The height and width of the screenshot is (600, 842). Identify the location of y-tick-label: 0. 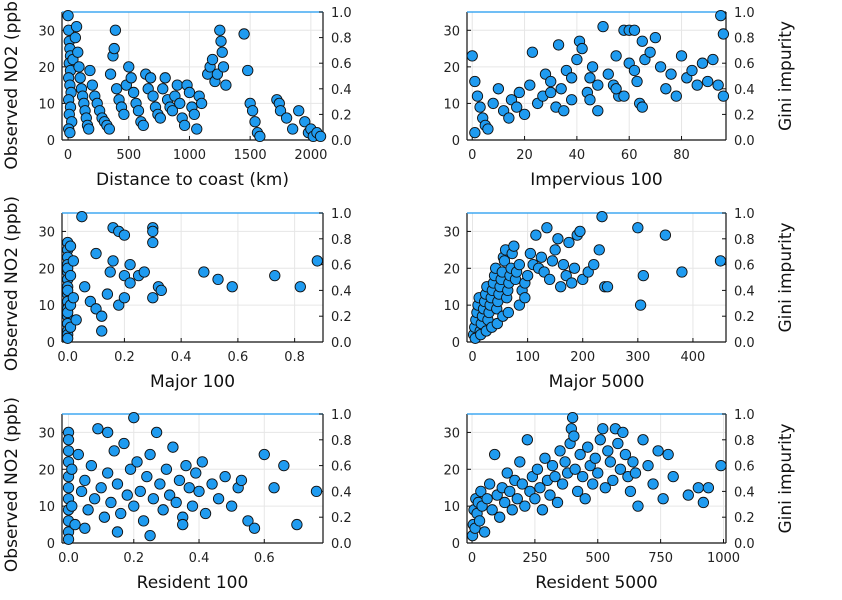
(51, 343).